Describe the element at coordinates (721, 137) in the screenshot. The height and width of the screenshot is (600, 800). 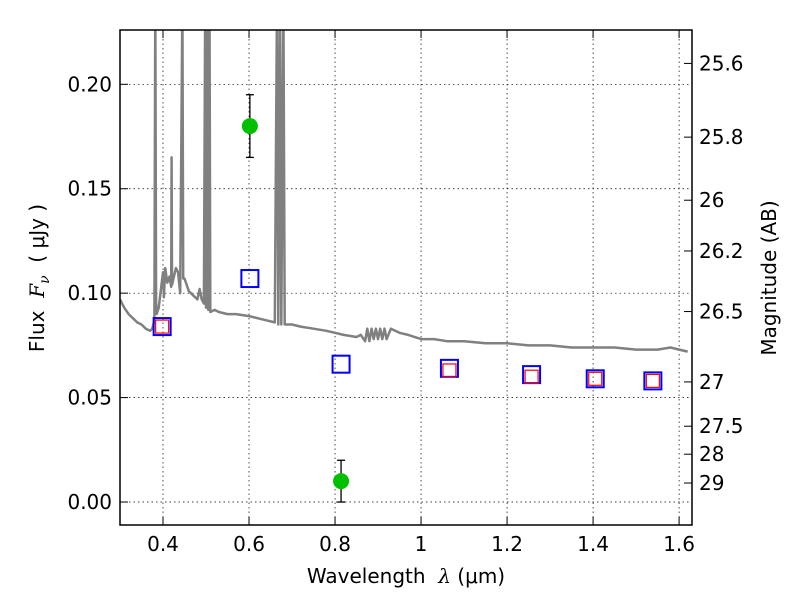
I see `y2-tick-label: 25.8` at that location.